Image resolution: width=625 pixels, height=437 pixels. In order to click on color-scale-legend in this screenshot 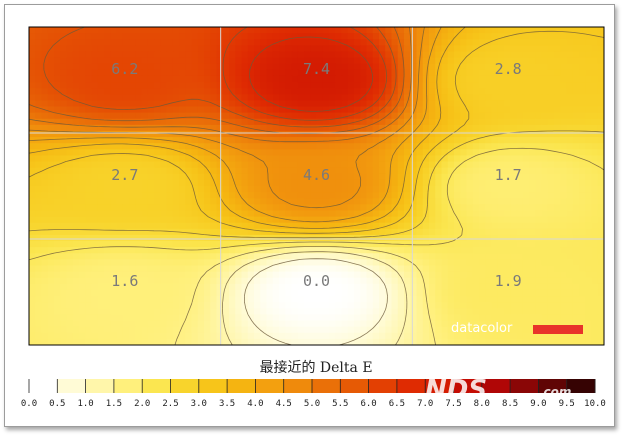, I will do `click(312, 386)`.